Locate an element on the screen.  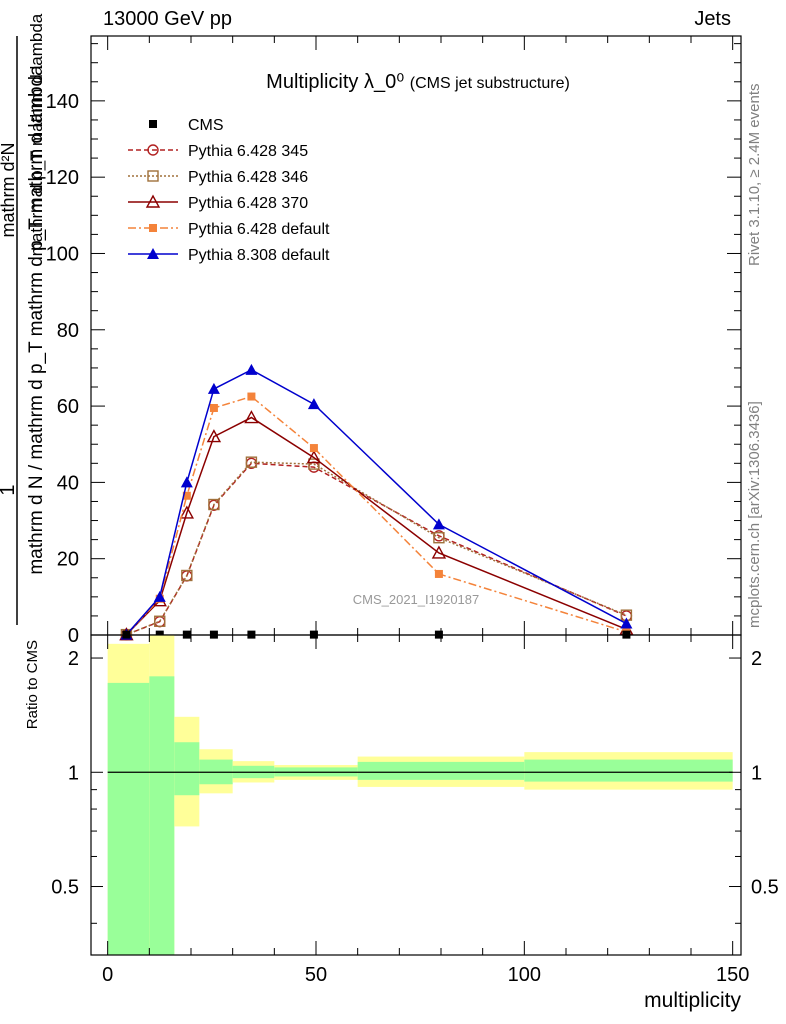
ratio-y-tick-label: 0.5 is located at coordinates (65, 888).